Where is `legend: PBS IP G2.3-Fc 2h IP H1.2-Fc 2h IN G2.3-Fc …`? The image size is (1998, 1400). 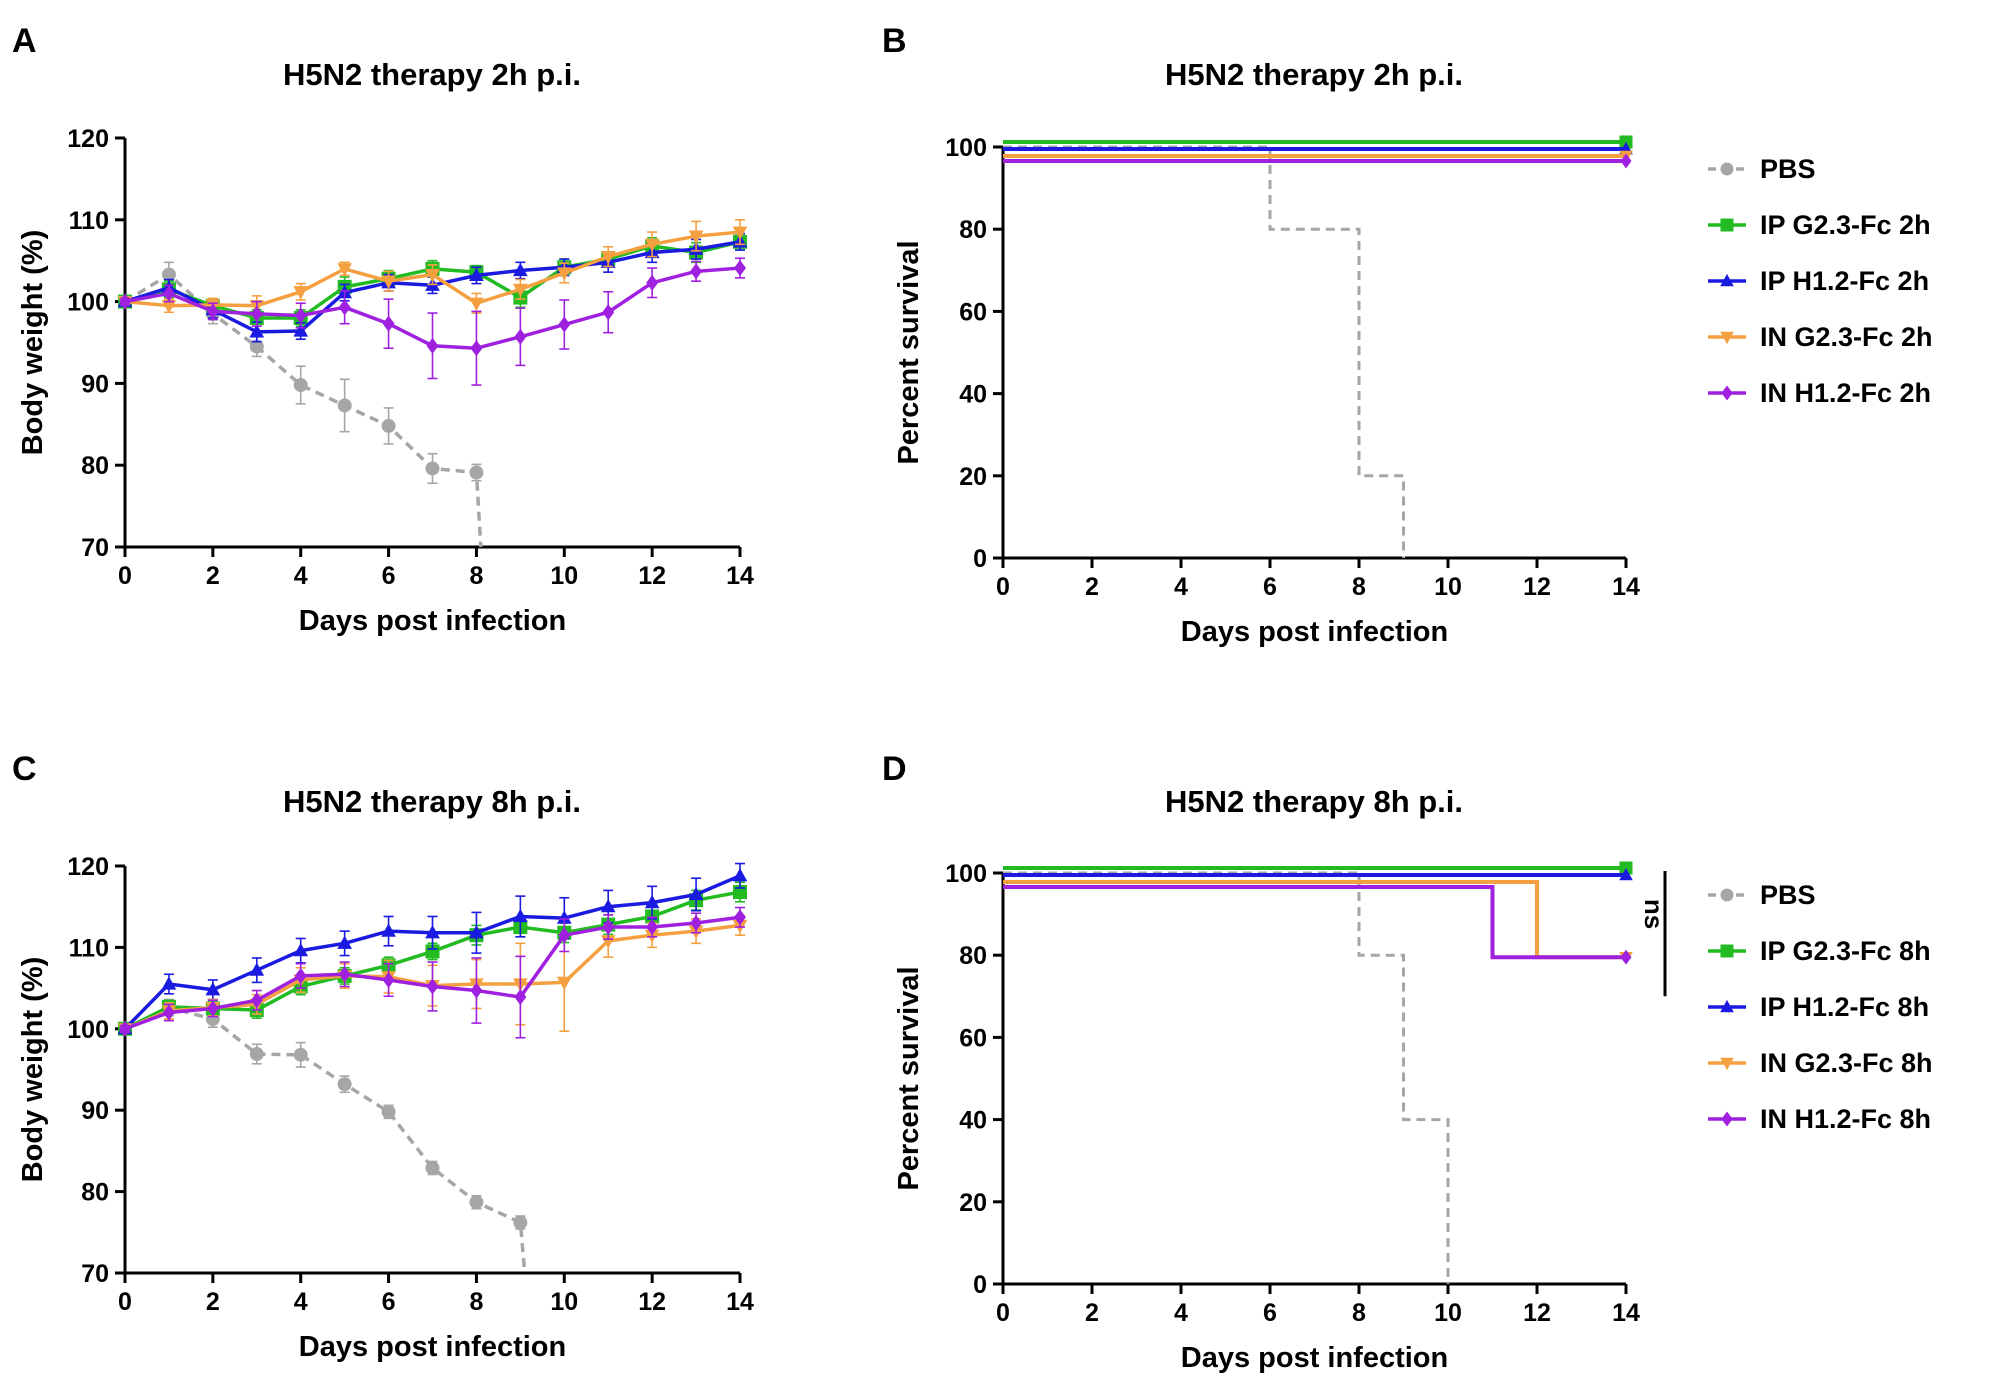
legend: PBS IP G2.3-Fc 2h IP H1.2-Fc 2h IN G2.3-Fc … is located at coordinates (1820, 281).